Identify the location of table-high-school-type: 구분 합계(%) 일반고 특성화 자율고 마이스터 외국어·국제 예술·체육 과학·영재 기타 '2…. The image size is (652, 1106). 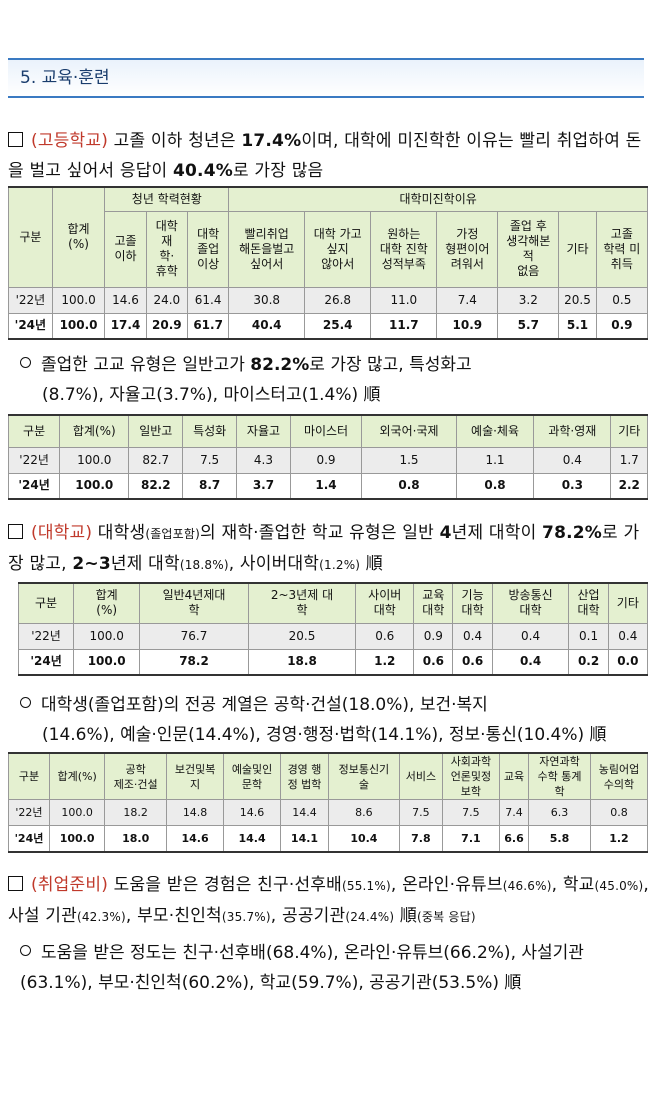
(327, 457).